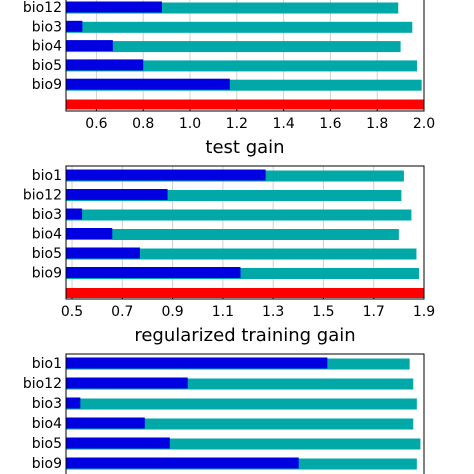 The image size is (474, 474). I want to click on x-tick-label: 1.3, so click(273, 312).